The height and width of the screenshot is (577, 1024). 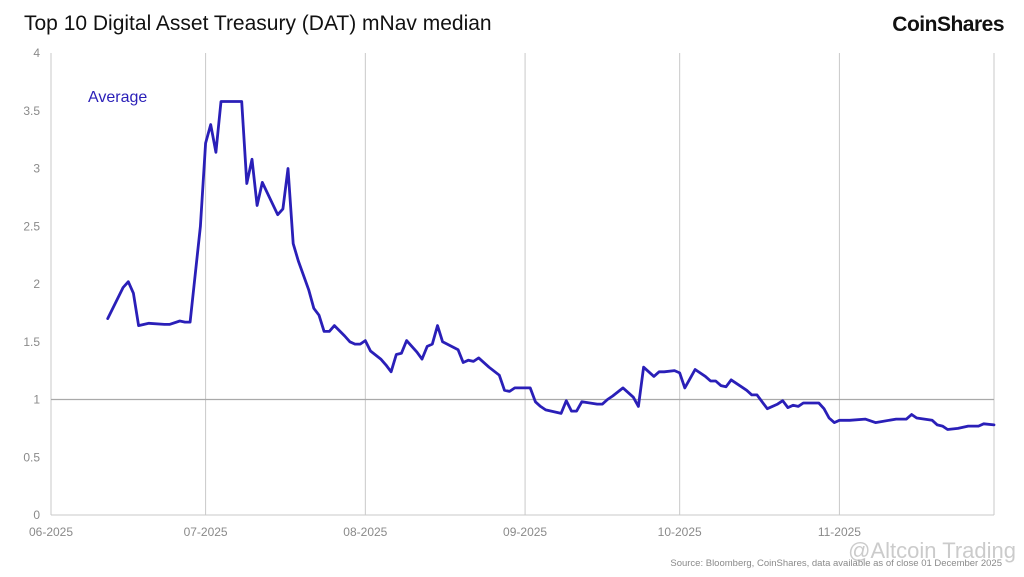 What do you see at coordinates (36, 169) in the screenshot?
I see `y-tick-label: 3` at bounding box center [36, 169].